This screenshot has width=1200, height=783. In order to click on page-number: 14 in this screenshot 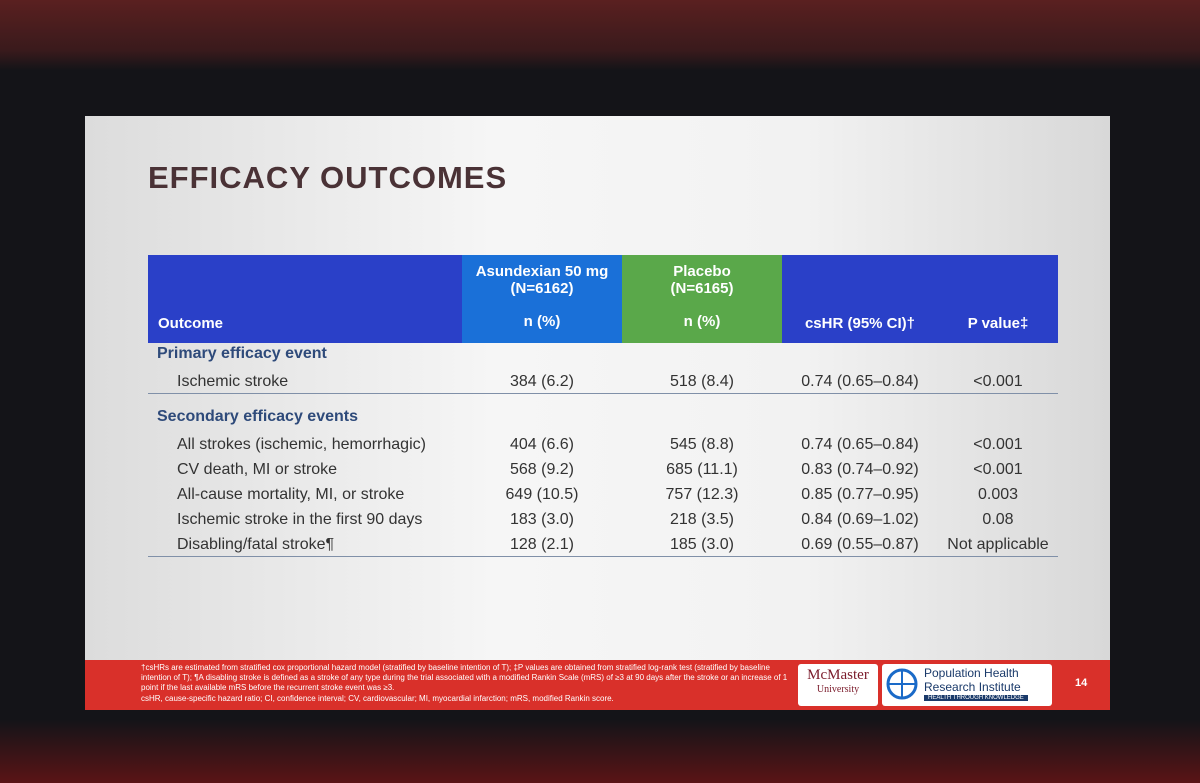, I will do `click(1081, 683)`.